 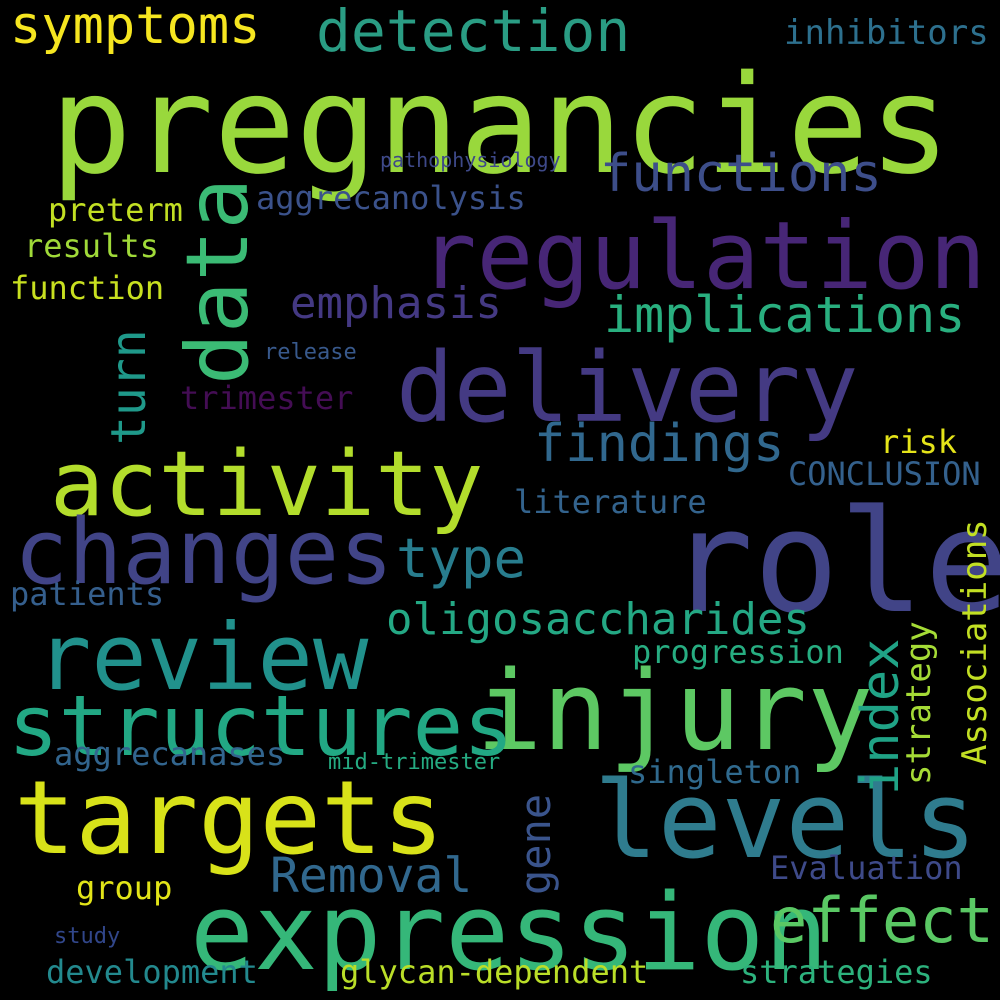 What do you see at coordinates (371, 876) in the screenshot?
I see `word-removal: Removal` at bounding box center [371, 876].